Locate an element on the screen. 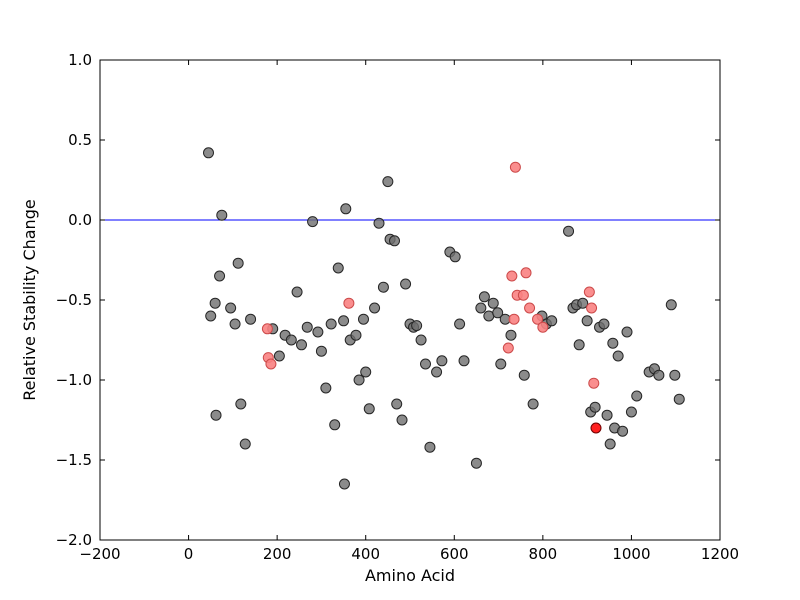 This screenshot has height=600, width=800. y-tick-label: −1.0 is located at coordinates (74, 380).